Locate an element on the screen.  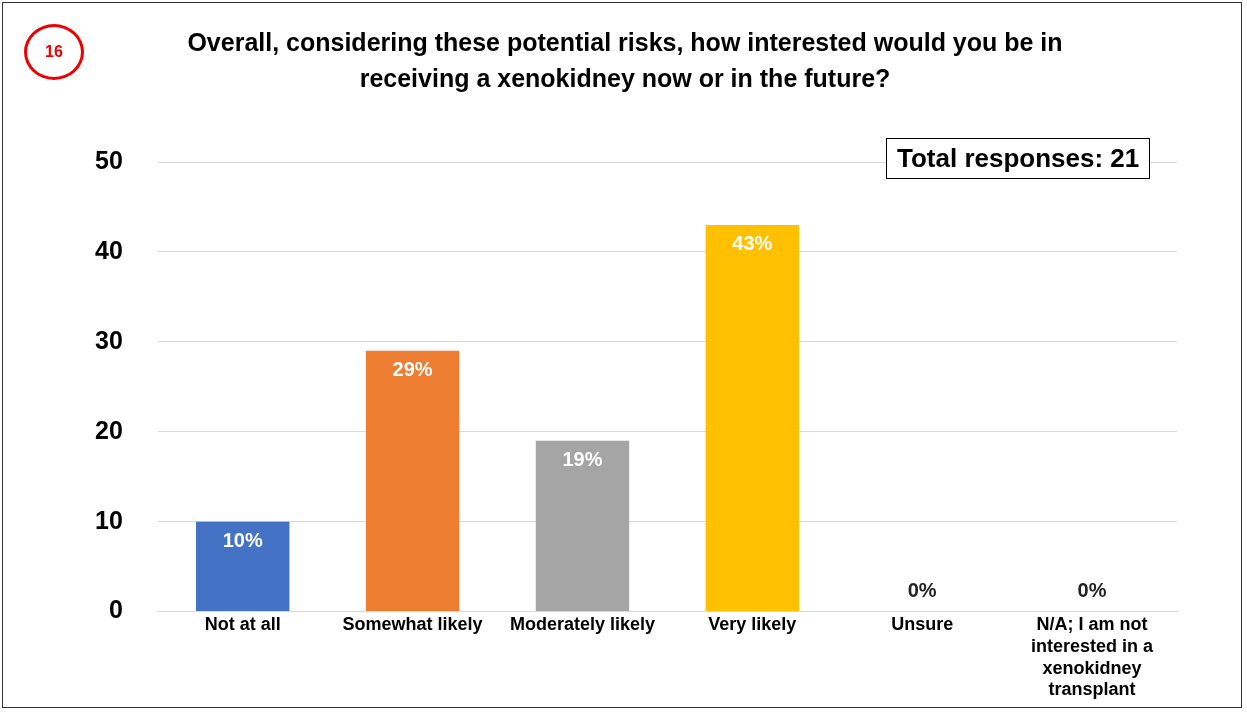
y-tick-label: 20 is located at coordinates (109, 429).